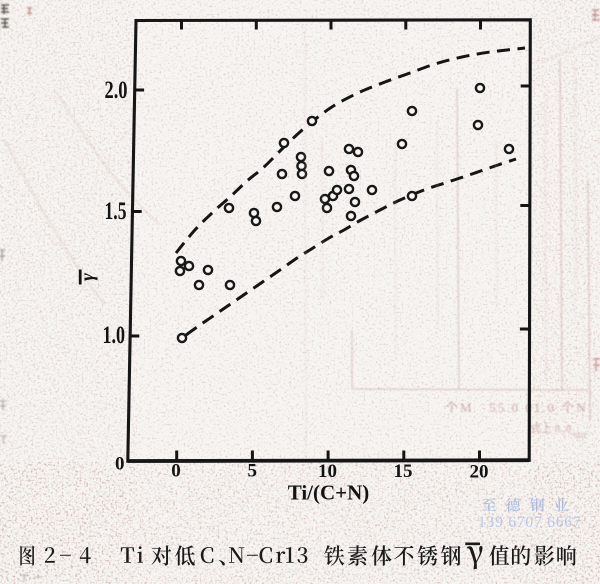 Image resolution: width=600 pixels, height=584 pixels. Describe the element at coordinates (116, 211) in the screenshot. I see `svg-text: 1.5` at that location.